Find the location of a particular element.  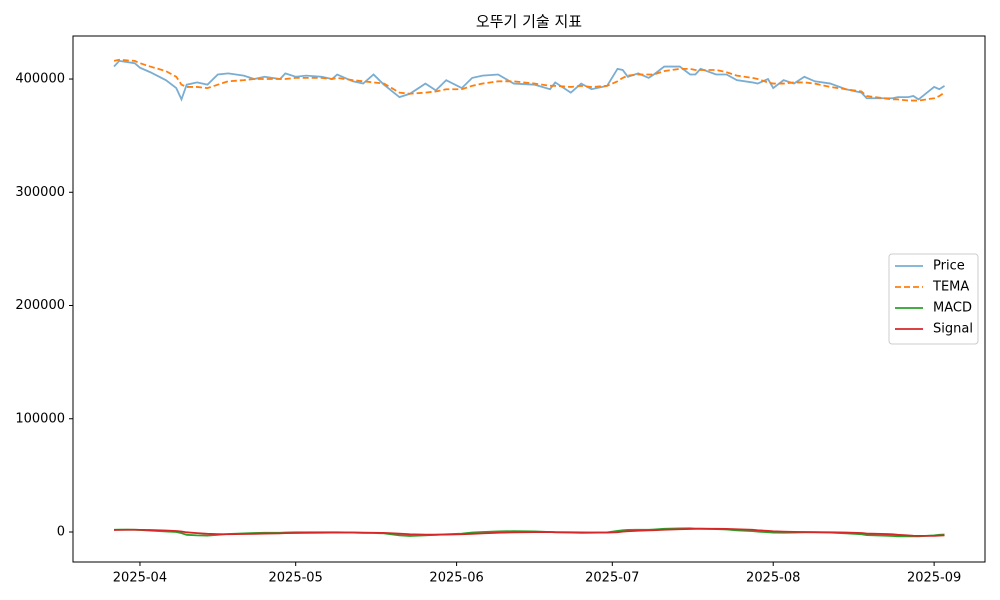

legend-frame is located at coordinates (933, 299).